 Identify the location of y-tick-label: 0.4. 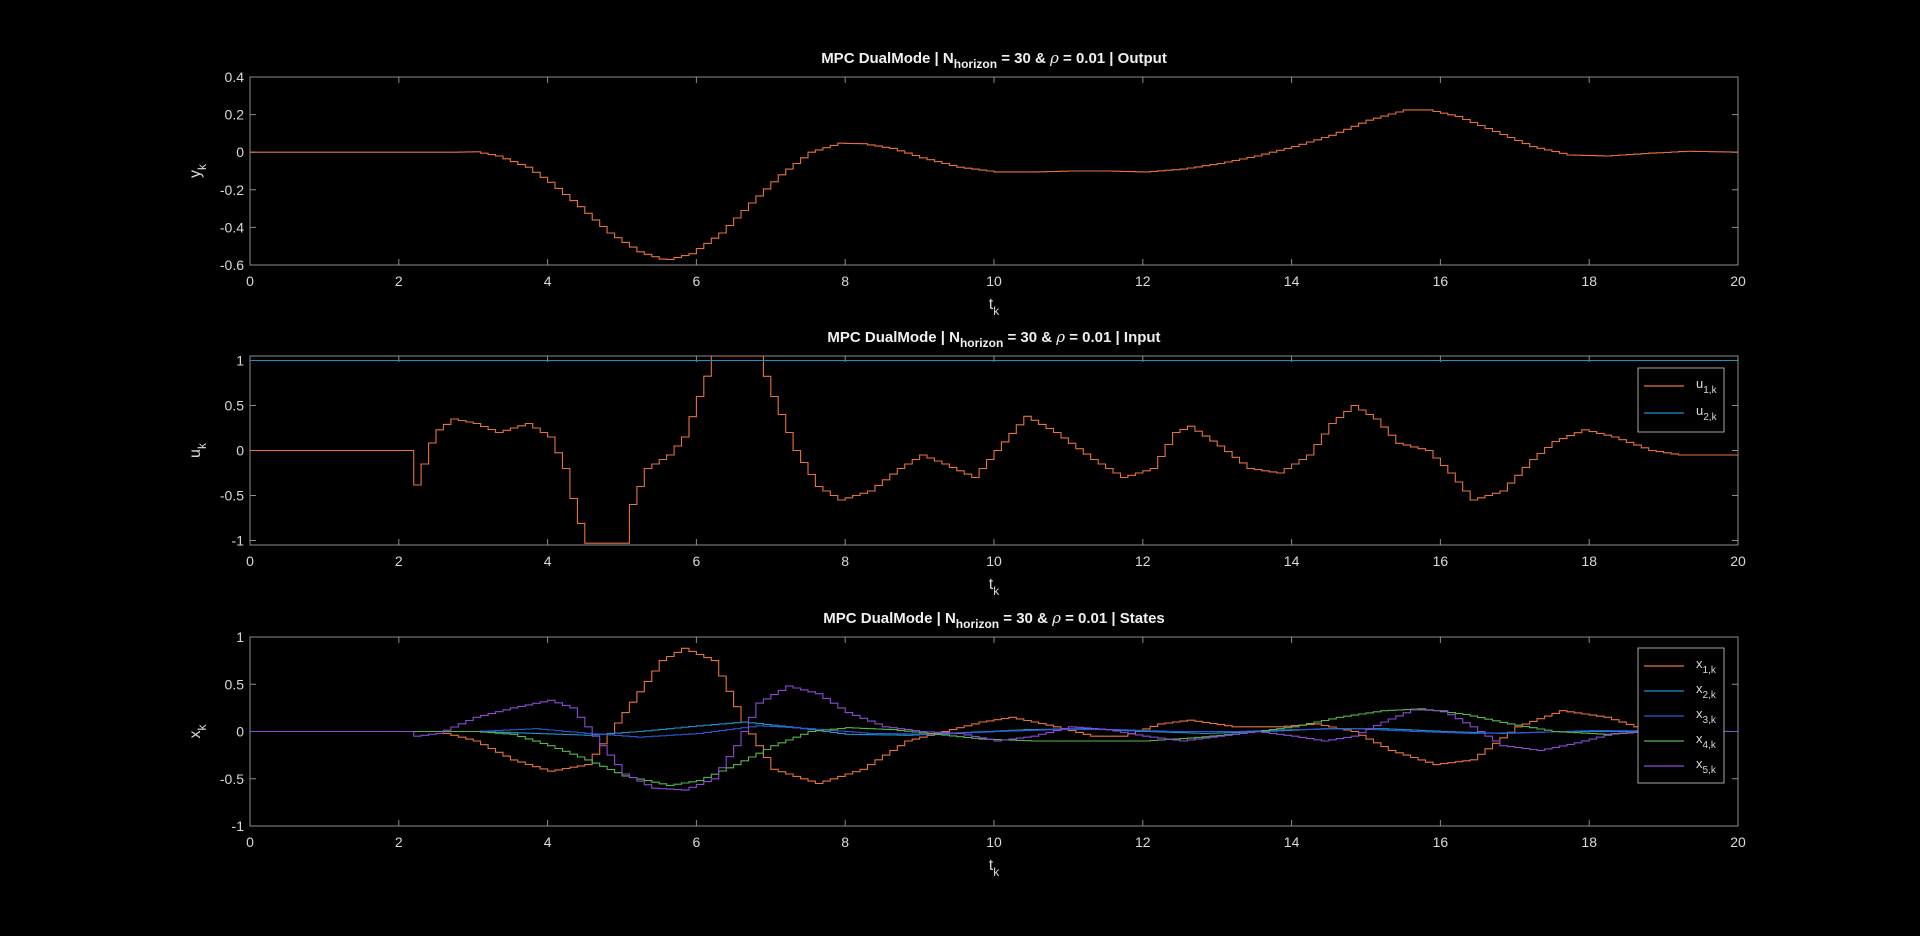
(235, 77).